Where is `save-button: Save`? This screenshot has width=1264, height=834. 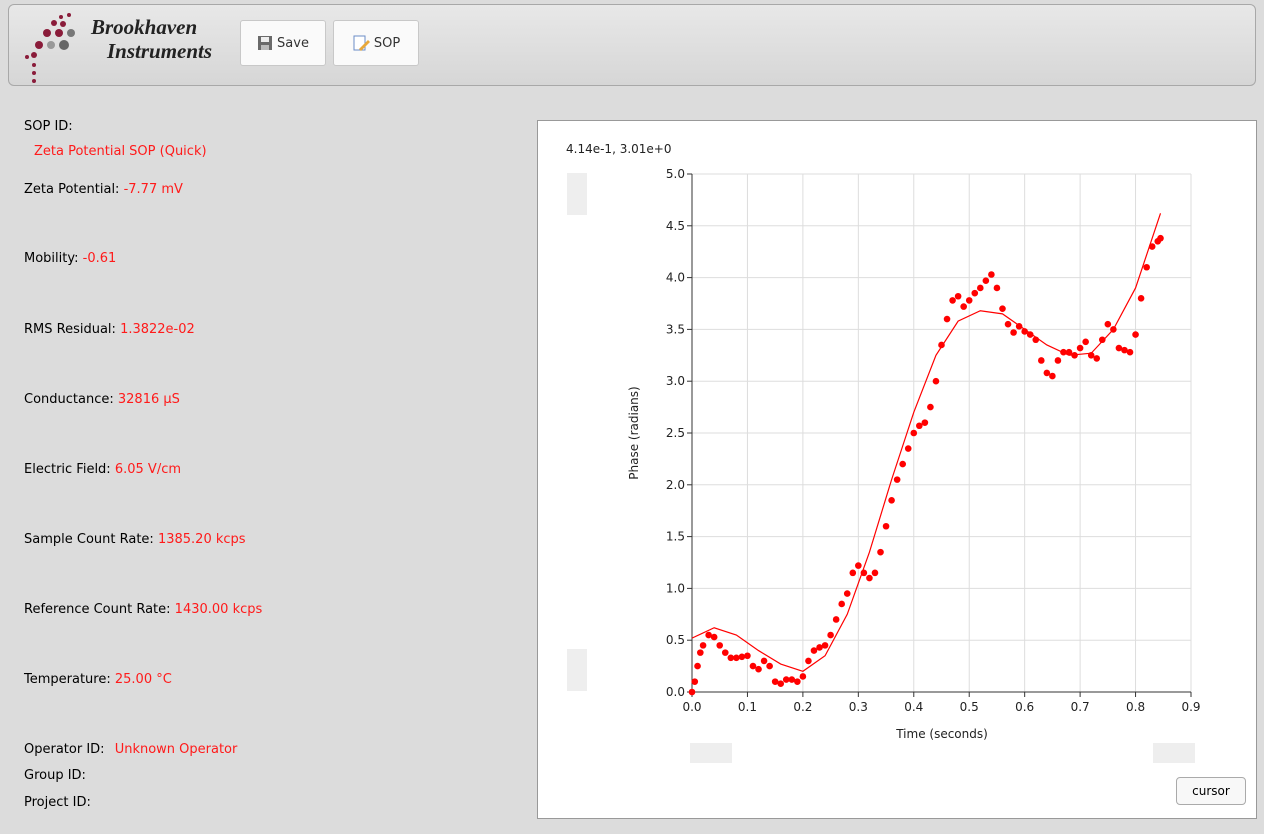 save-button: Save is located at coordinates (283, 43).